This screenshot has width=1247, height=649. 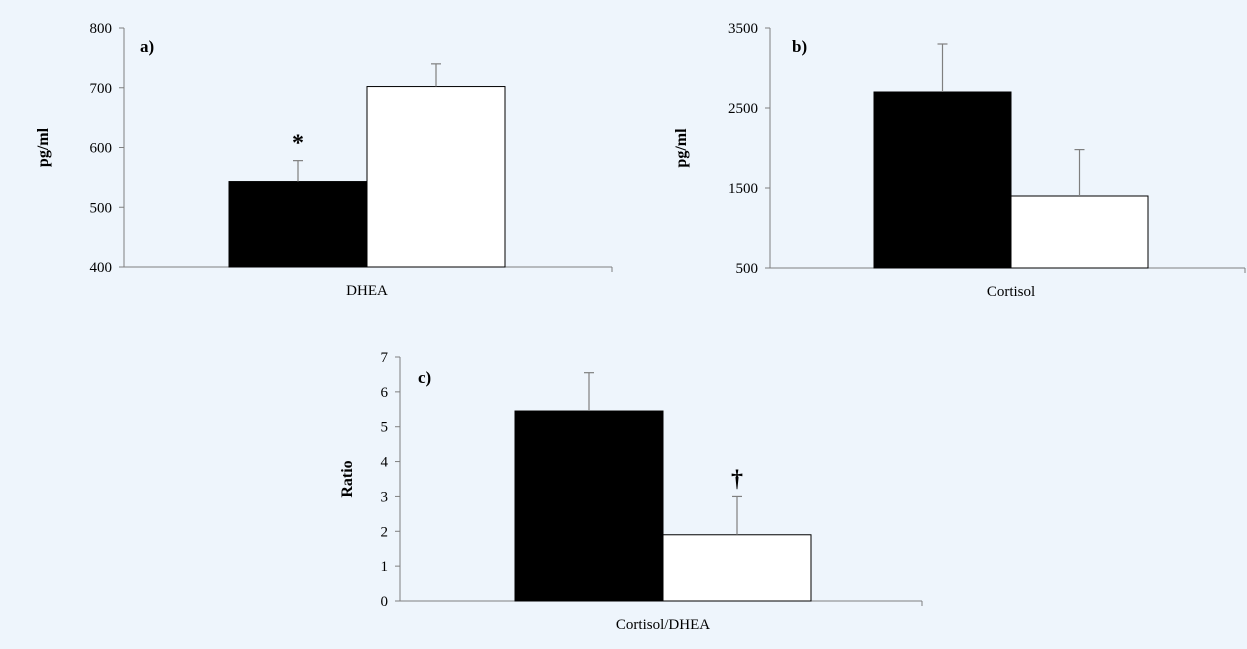 What do you see at coordinates (147, 46) in the screenshot?
I see `panel-label: a)` at bounding box center [147, 46].